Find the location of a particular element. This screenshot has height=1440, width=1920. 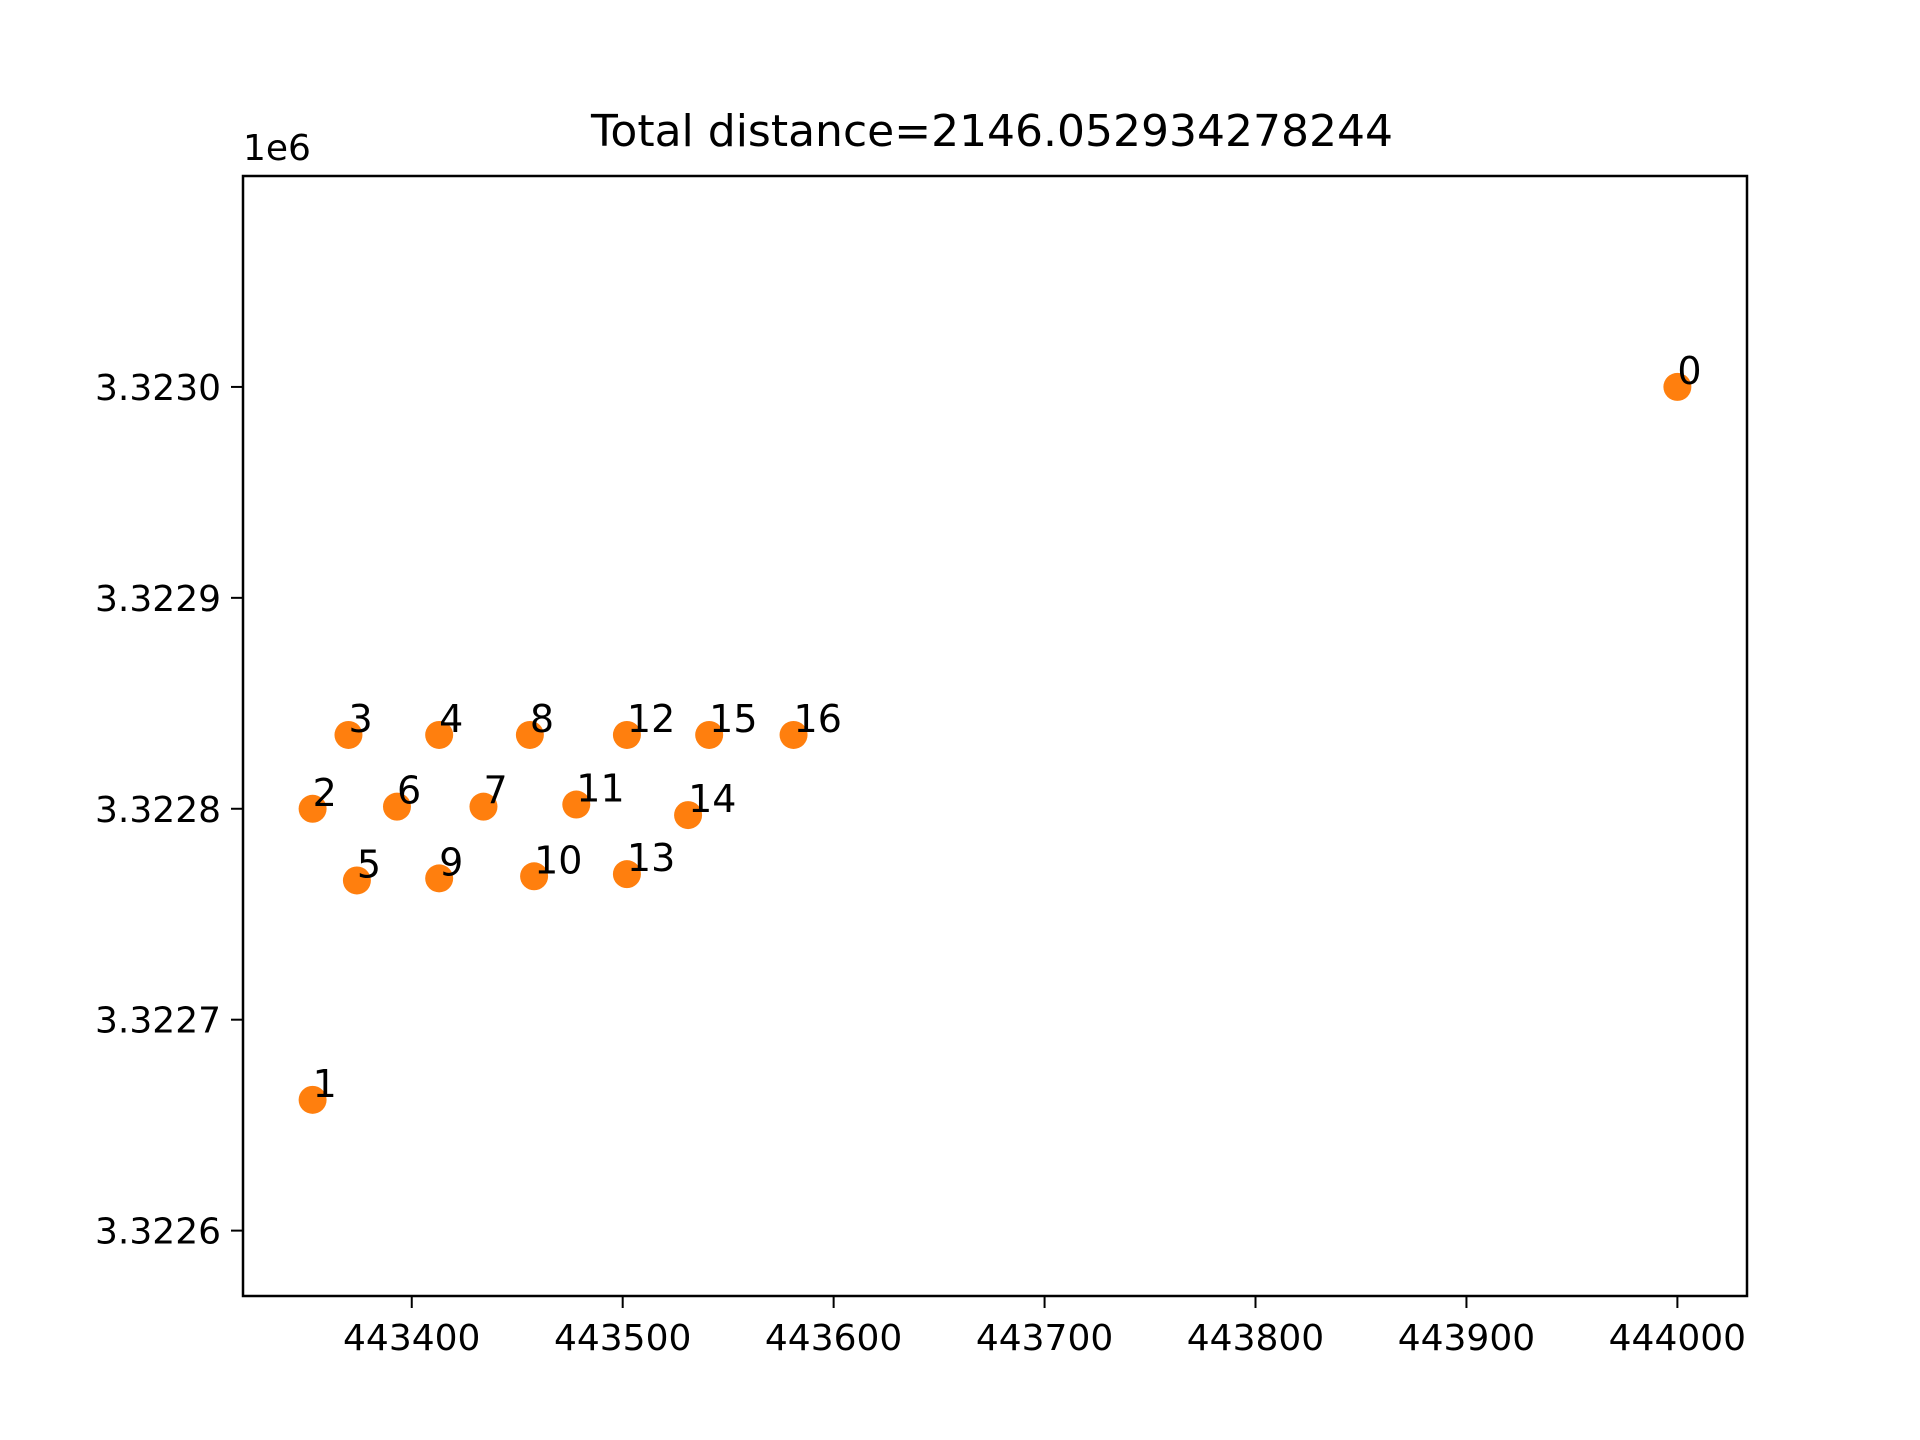

y-axis-ticks: 3.3226 3.3227 3.3228 3.3229 3.3230 is located at coordinates (169, 810).